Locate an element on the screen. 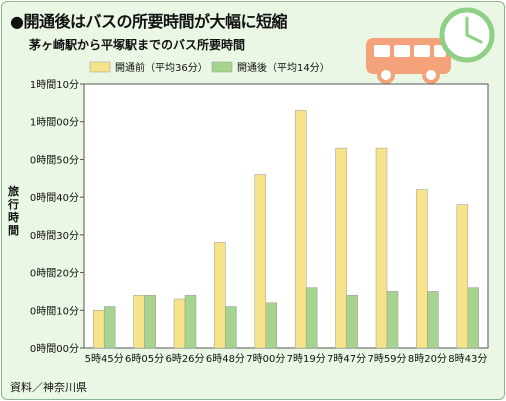  y-tick-label: 0時間30分 is located at coordinates (54, 236).